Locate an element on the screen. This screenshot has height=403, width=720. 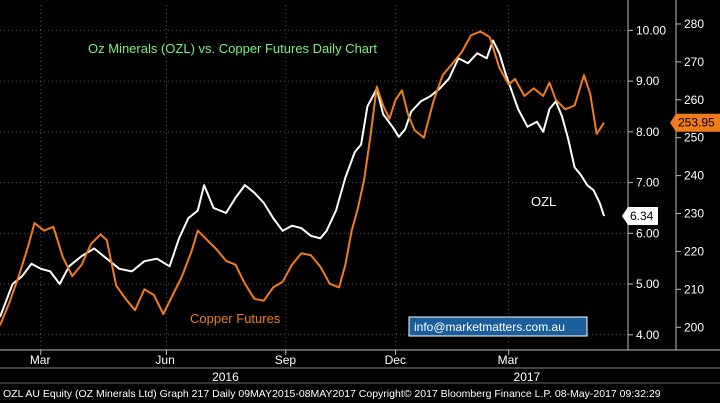
ozl-axis-tick-label: 4.00 is located at coordinates (648, 335).